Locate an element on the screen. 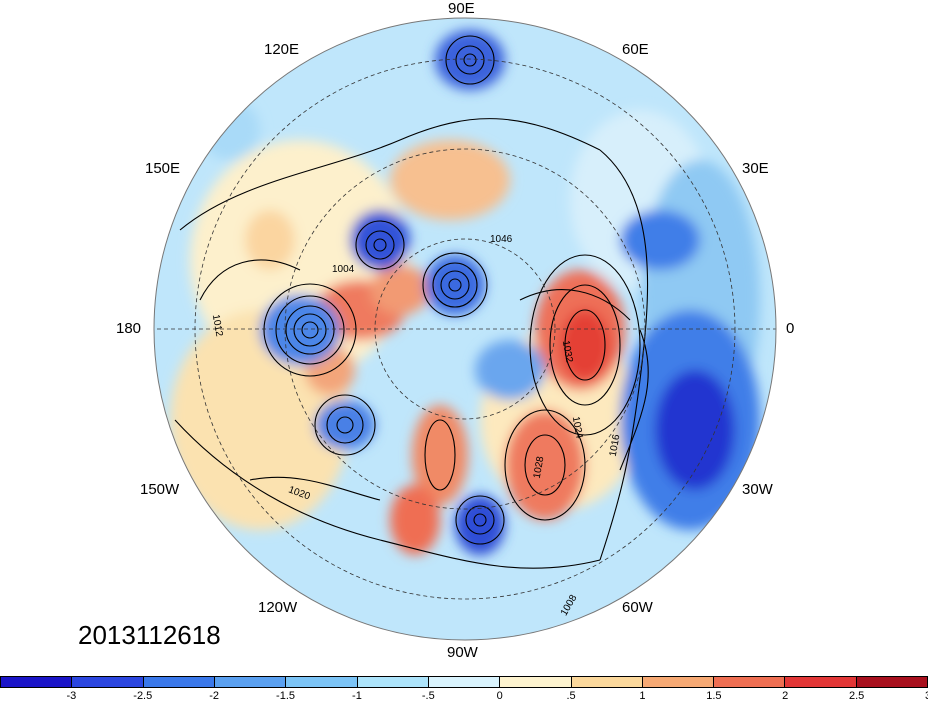  colorbar-tick-label: -2 is located at coordinates (214, 696).